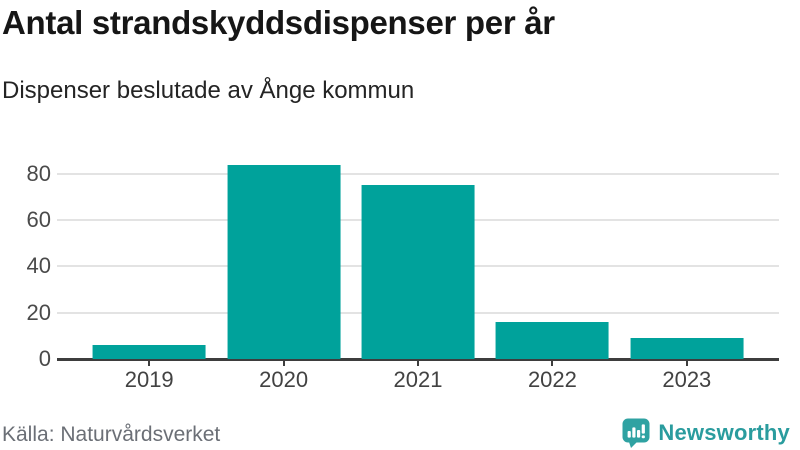  I want to click on x-tick-mark-2019, so click(149, 363).